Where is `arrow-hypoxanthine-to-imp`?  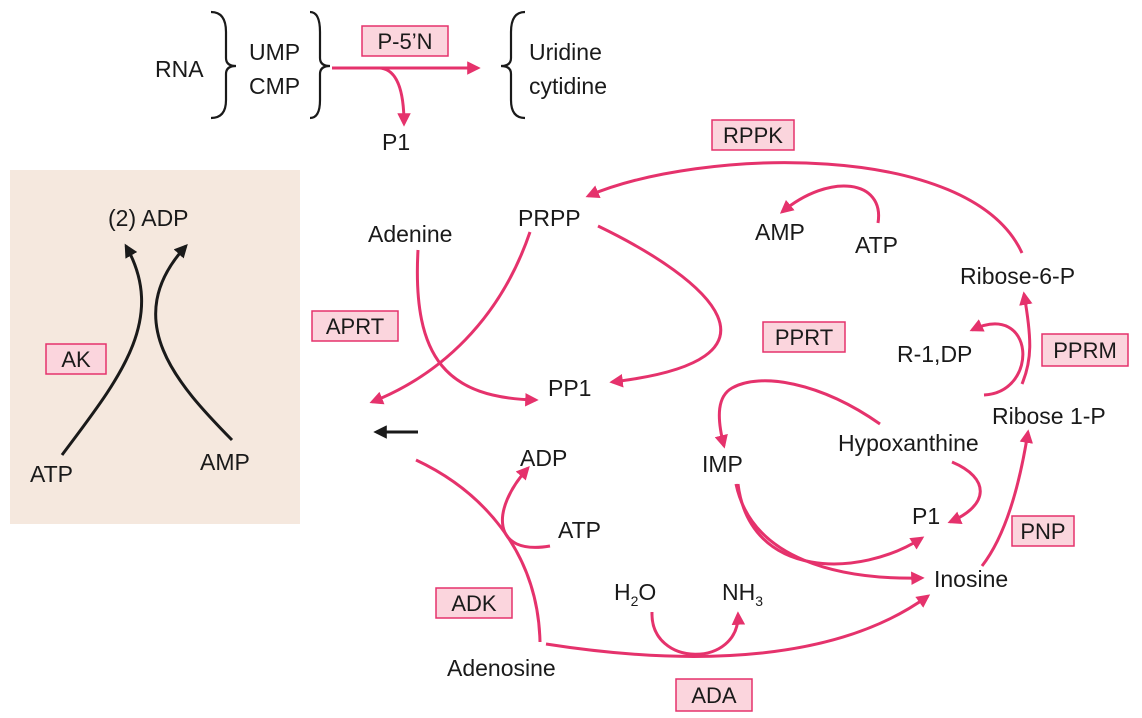 arrow-hypoxanthine-to-imp is located at coordinates (797, 414).